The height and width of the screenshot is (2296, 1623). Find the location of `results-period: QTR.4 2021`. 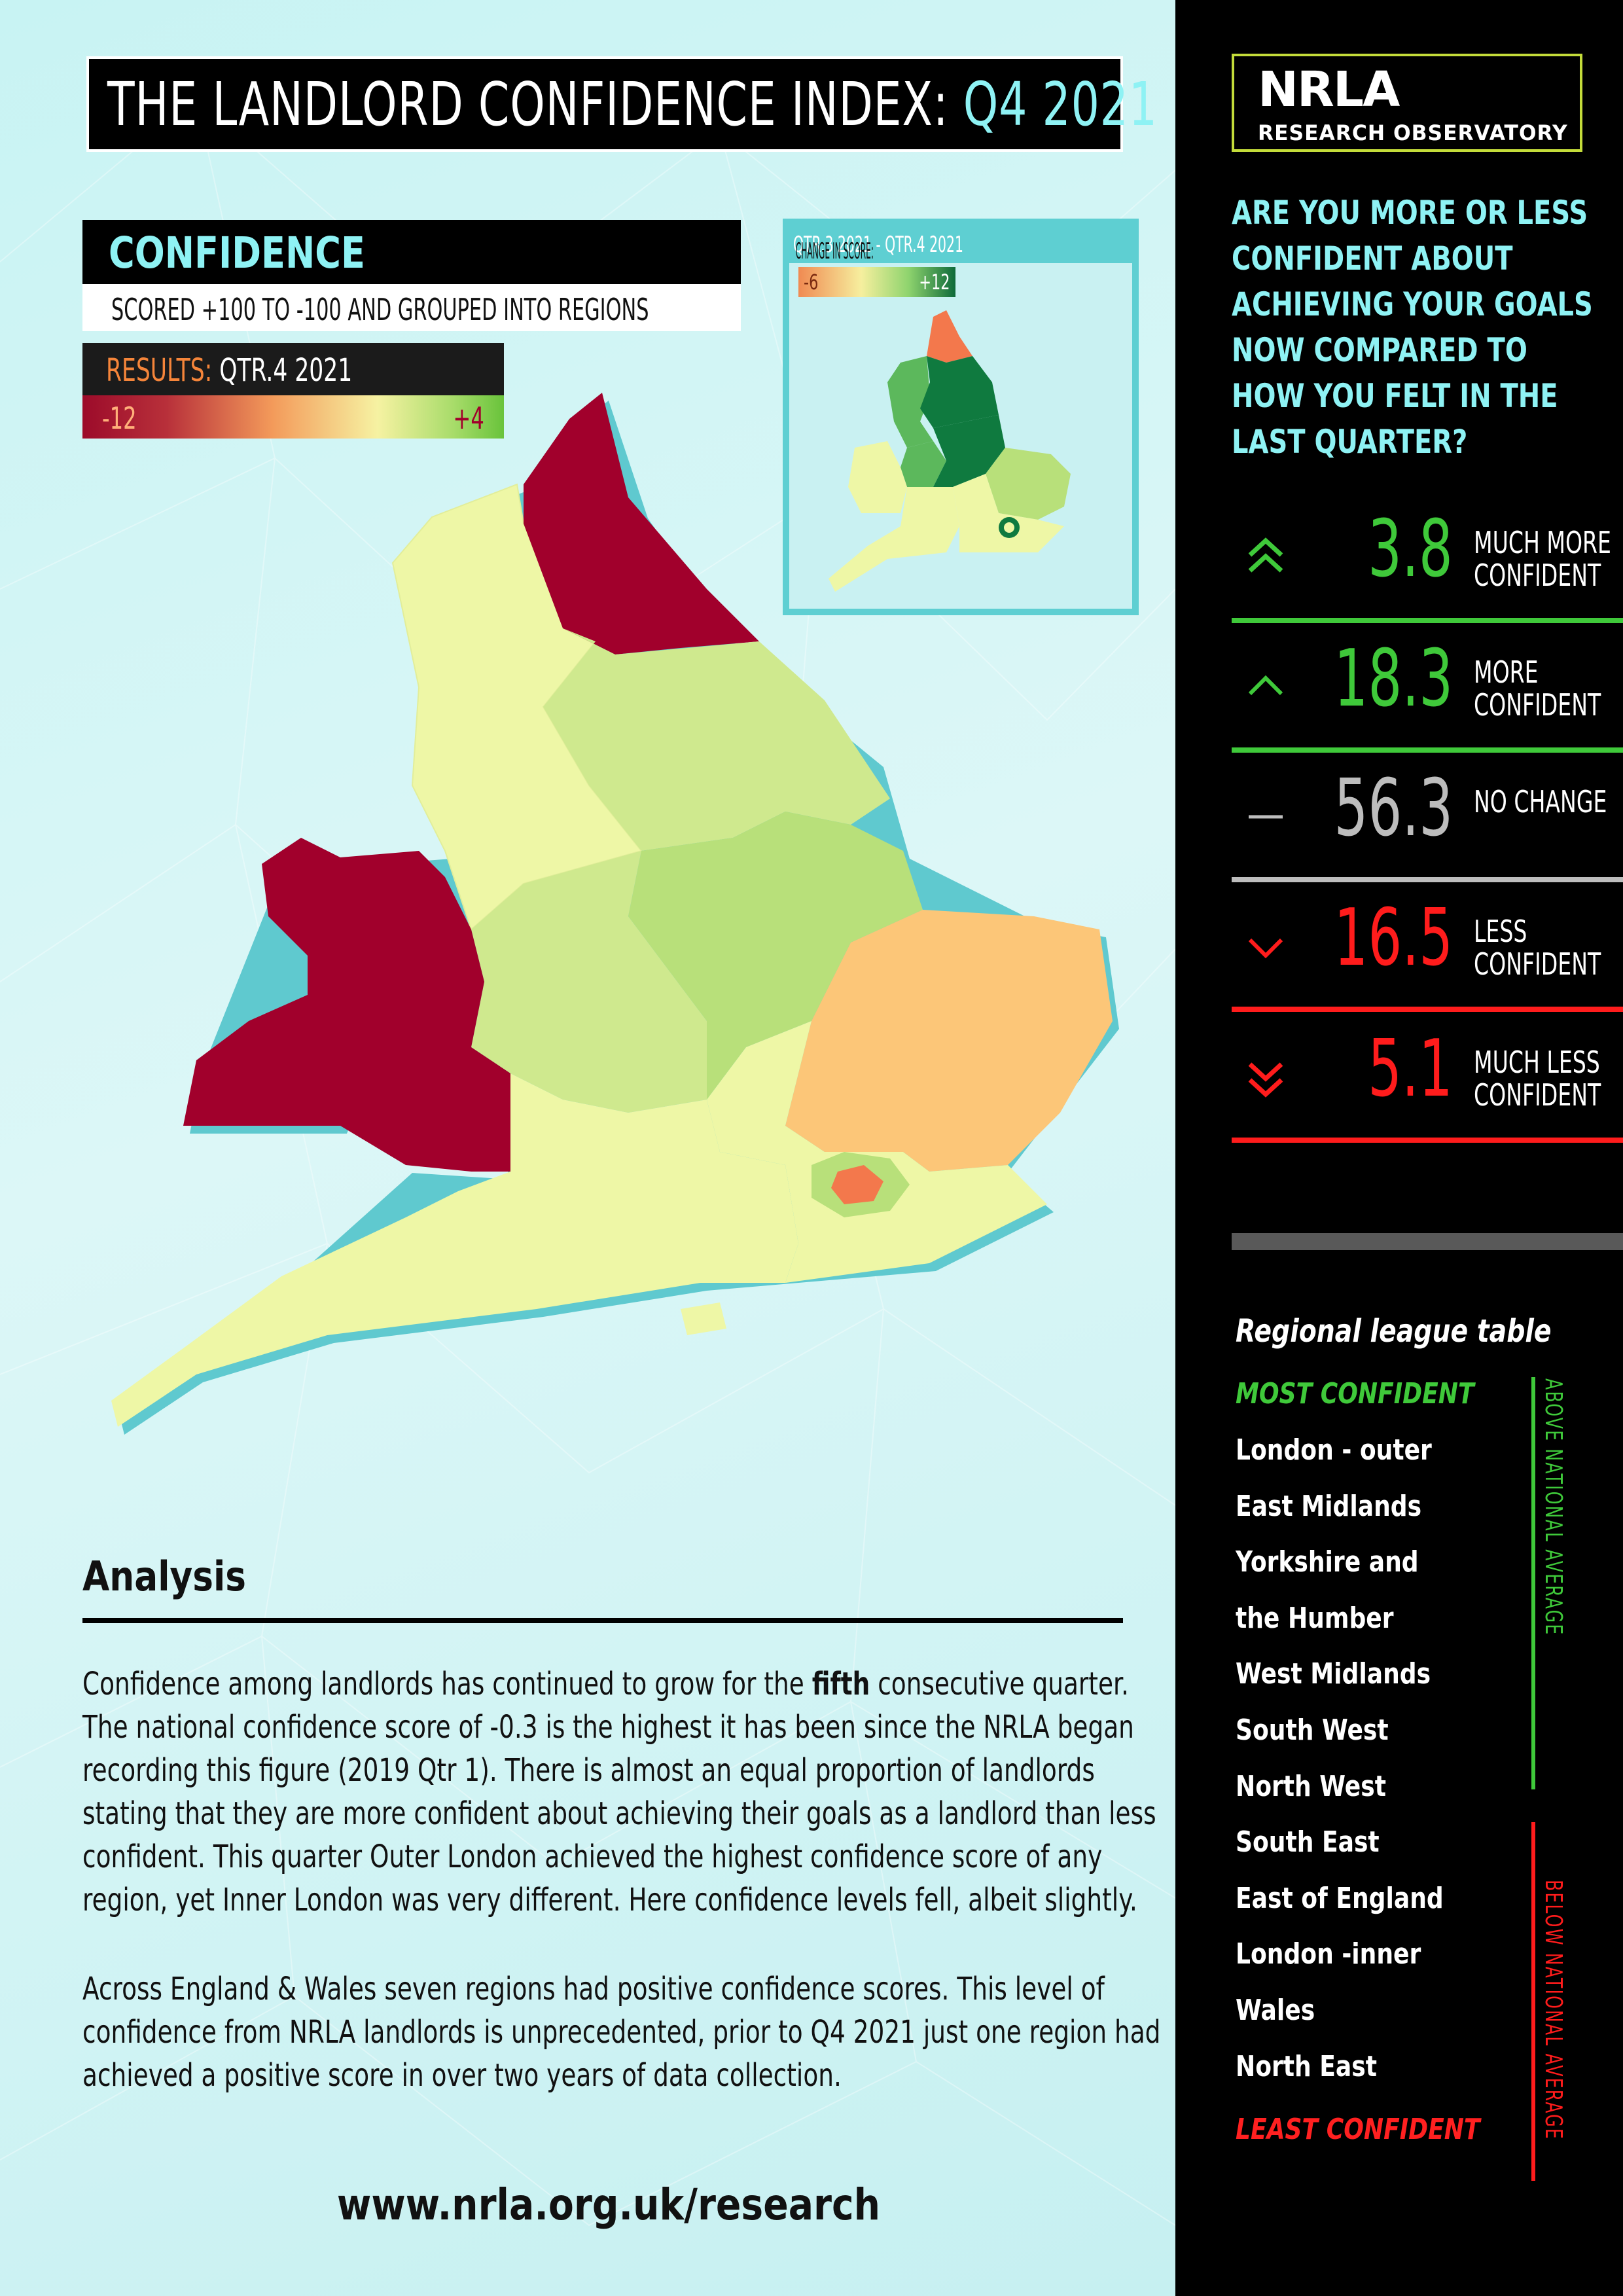

results-period: QTR.4 2021 is located at coordinates (286, 370).